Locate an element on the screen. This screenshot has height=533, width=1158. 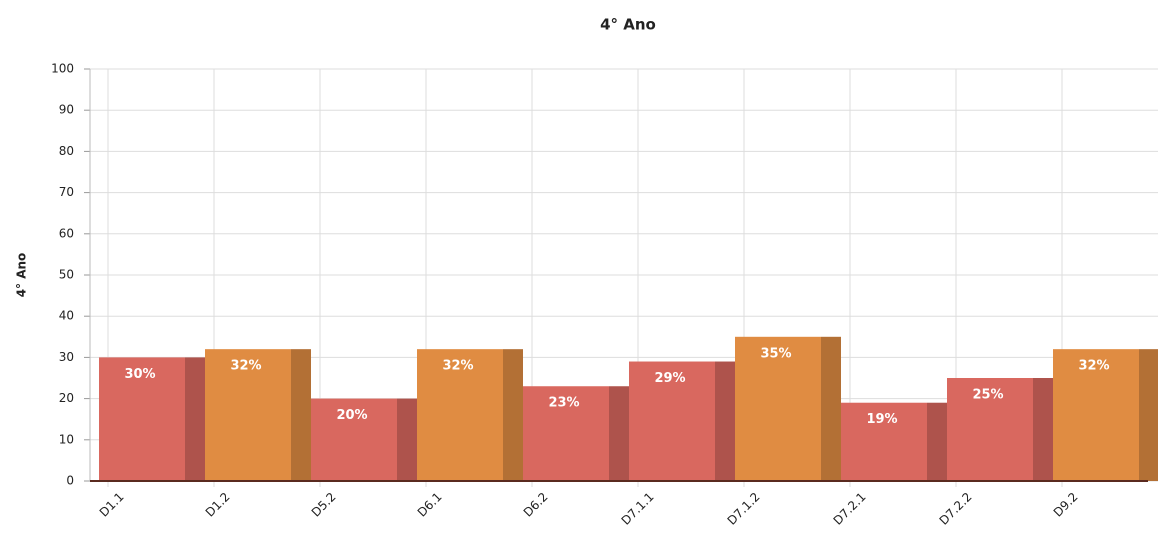
y-tick-label: 90 is located at coordinates (66, 110).